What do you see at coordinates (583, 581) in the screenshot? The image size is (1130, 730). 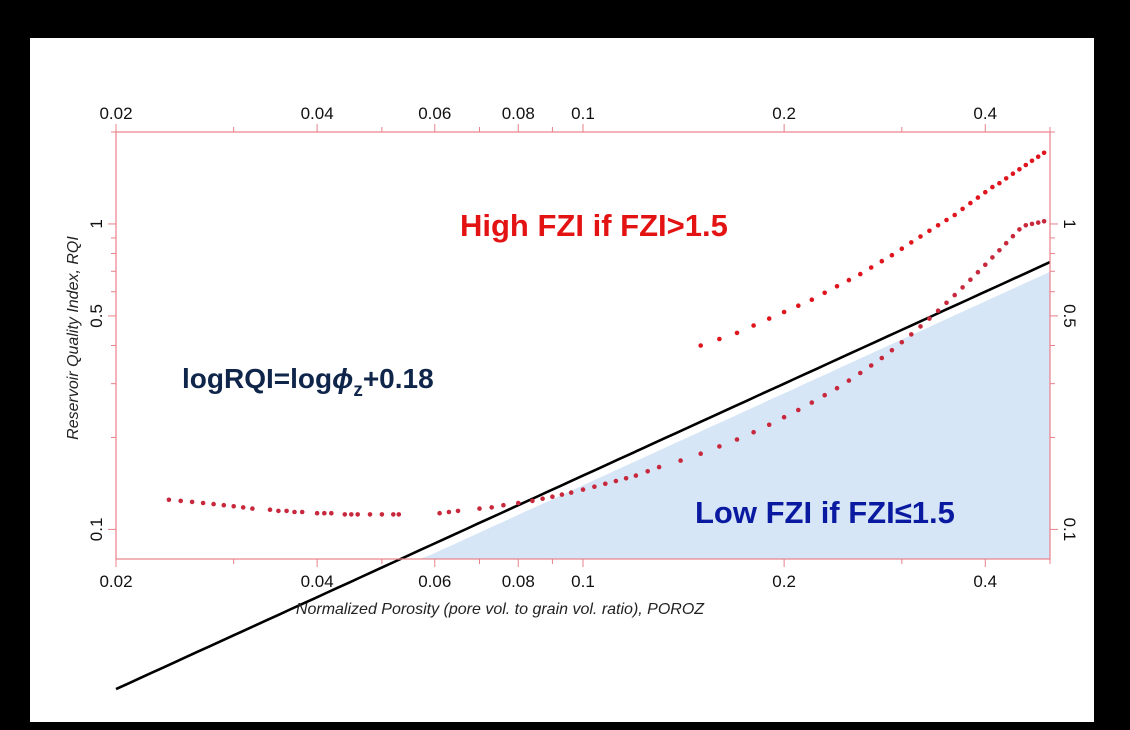 I see `x-tick-label: 0.1` at bounding box center [583, 581].